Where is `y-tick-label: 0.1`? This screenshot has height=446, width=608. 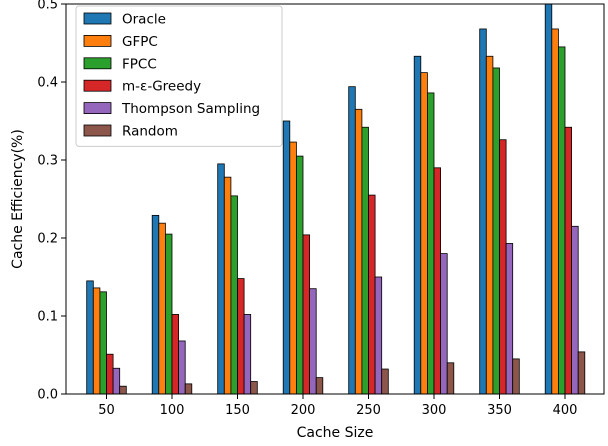 y-tick-label: 0.1 is located at coordinates (47, 317).